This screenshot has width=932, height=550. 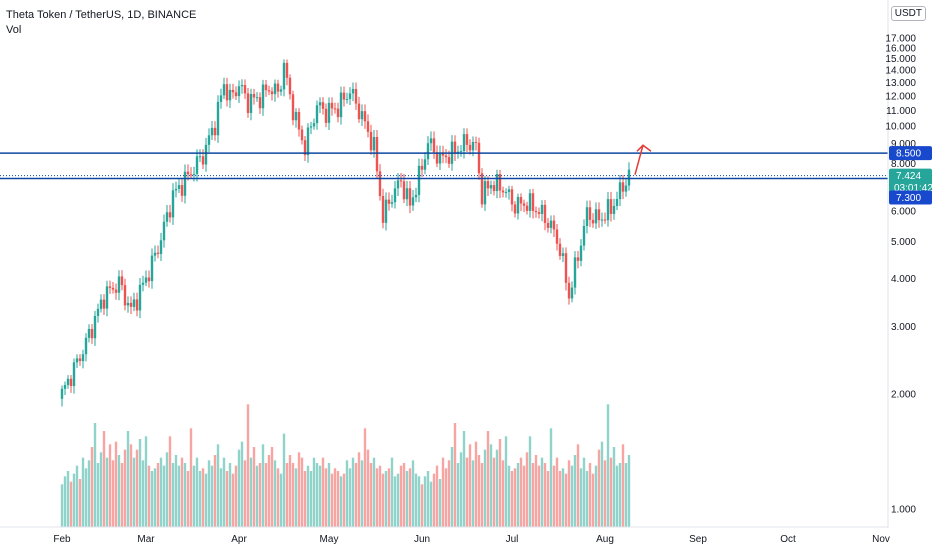 What do you see at coordinates (900, 38) in the screenshot?
I see `price-tick-label: 17.000` at bounding box center [900, 38].